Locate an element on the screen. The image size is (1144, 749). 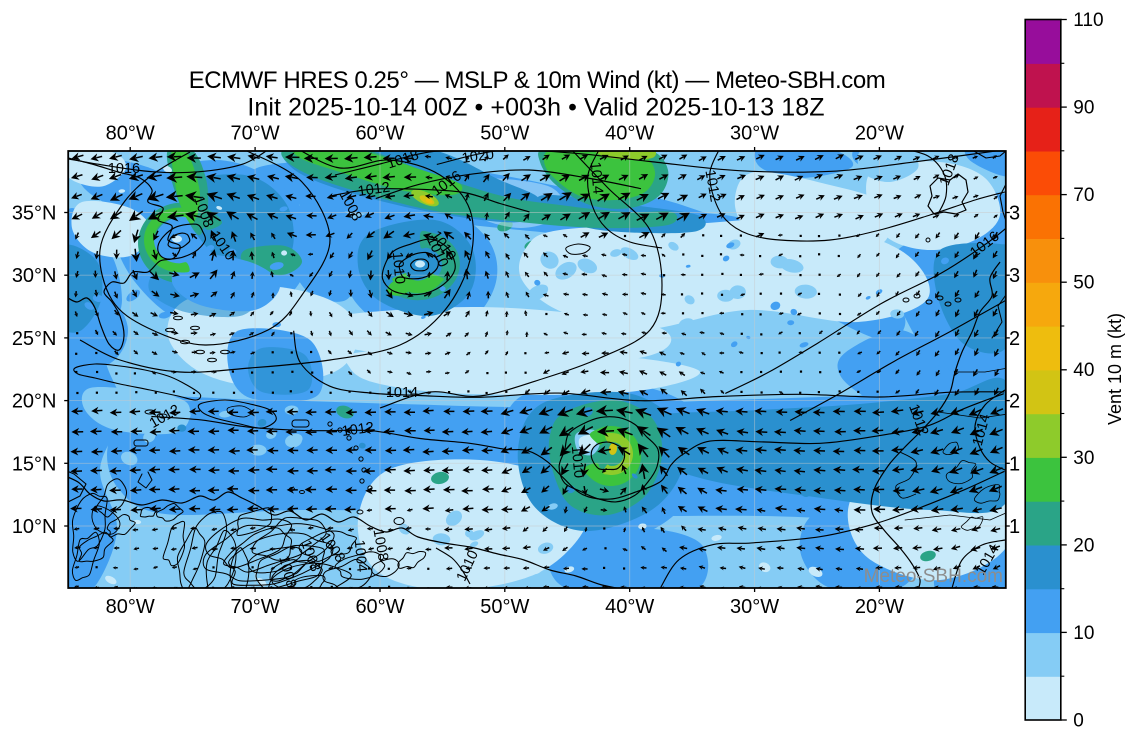
svg-text: 90 is located at coordinates (1083, 108).